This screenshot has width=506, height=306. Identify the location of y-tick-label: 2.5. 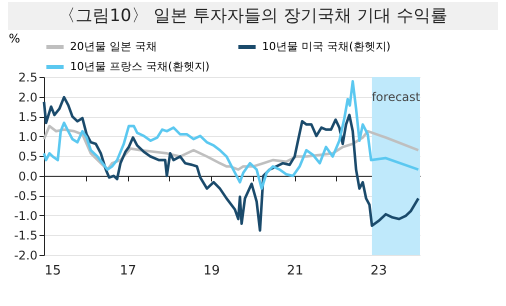
(28, 77).